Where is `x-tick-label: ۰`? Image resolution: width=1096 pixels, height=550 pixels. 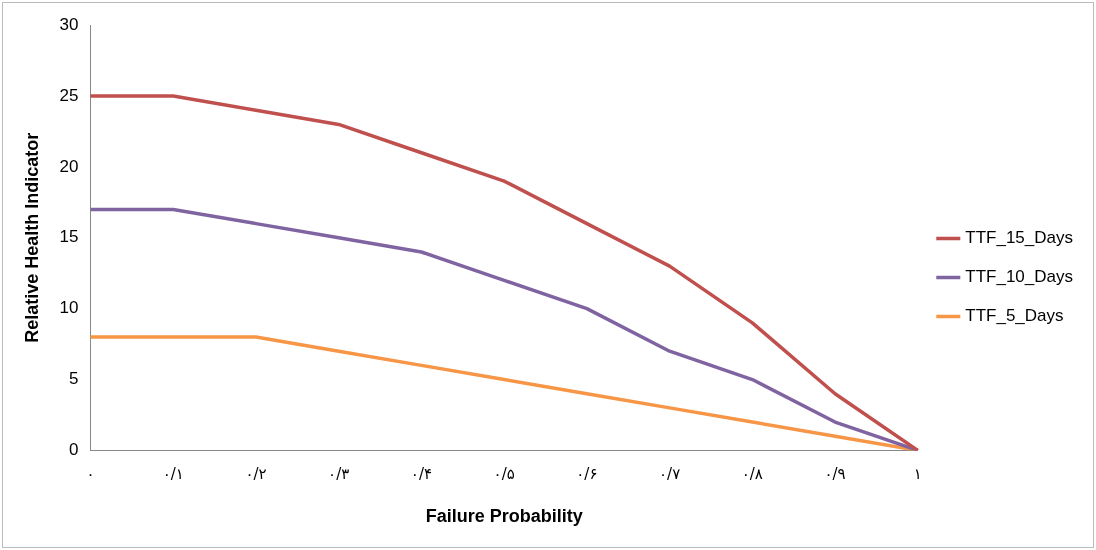
x-tick-label: ۰ is located at coordinates (90, 474).